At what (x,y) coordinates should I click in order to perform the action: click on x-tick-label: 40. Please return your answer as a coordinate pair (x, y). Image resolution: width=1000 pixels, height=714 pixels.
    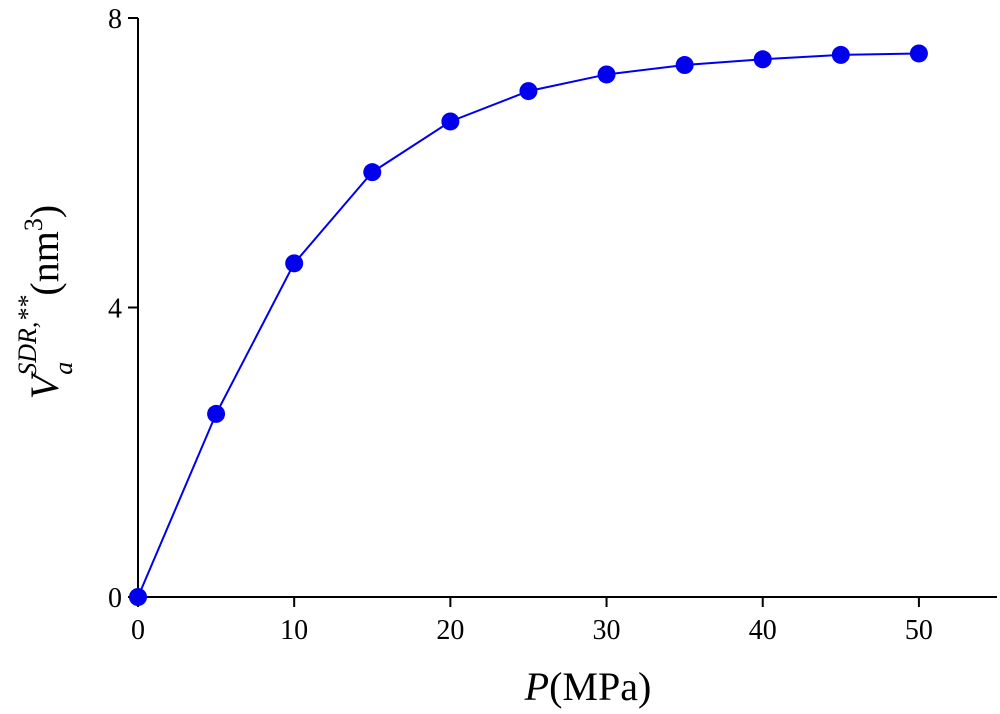
    Looking at the image, I should click on (763, 630).